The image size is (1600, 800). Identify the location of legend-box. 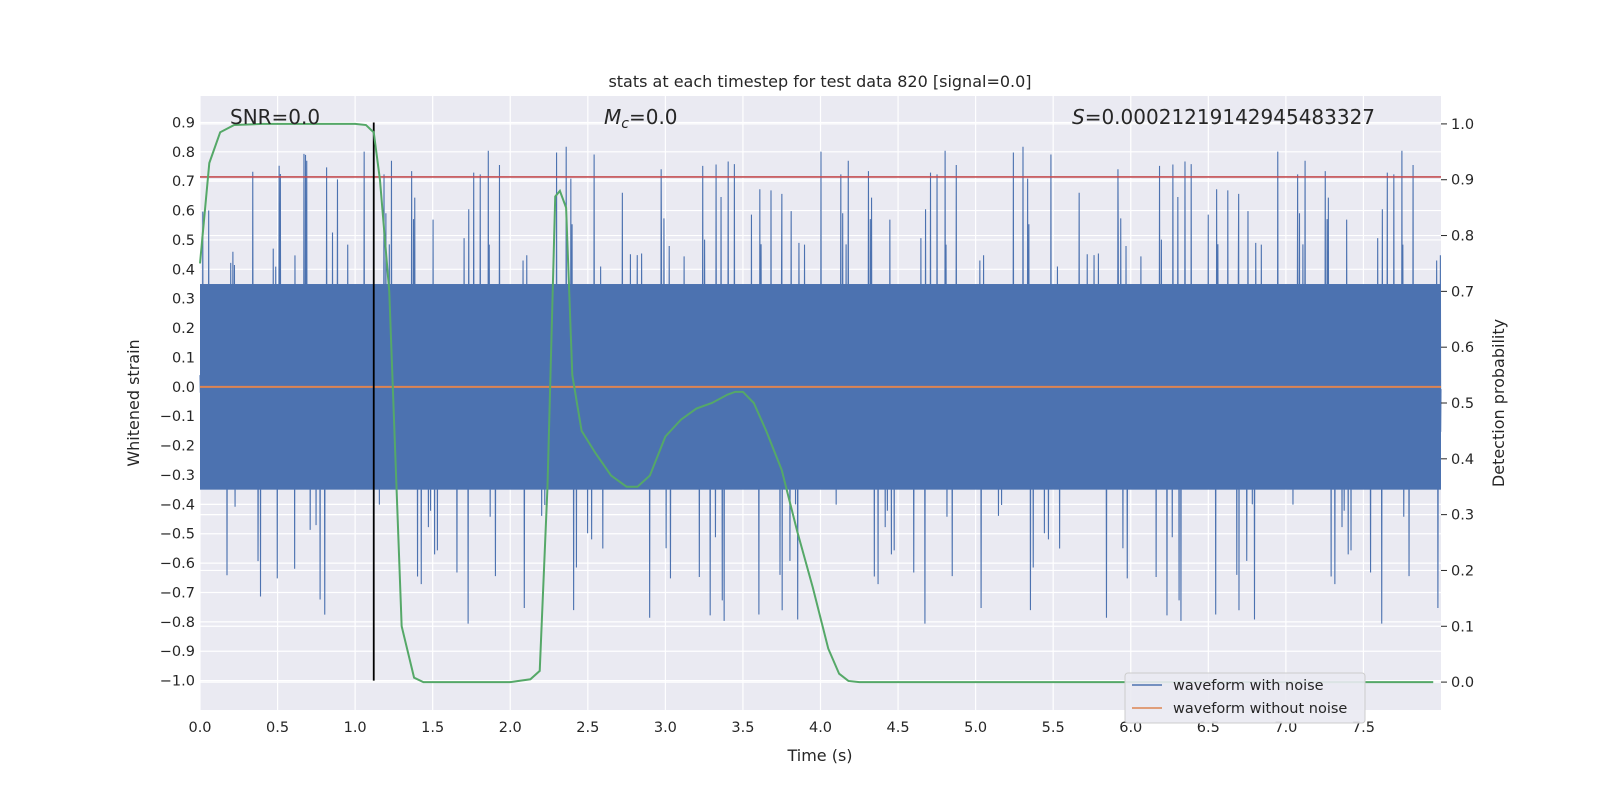
(1245, 698).